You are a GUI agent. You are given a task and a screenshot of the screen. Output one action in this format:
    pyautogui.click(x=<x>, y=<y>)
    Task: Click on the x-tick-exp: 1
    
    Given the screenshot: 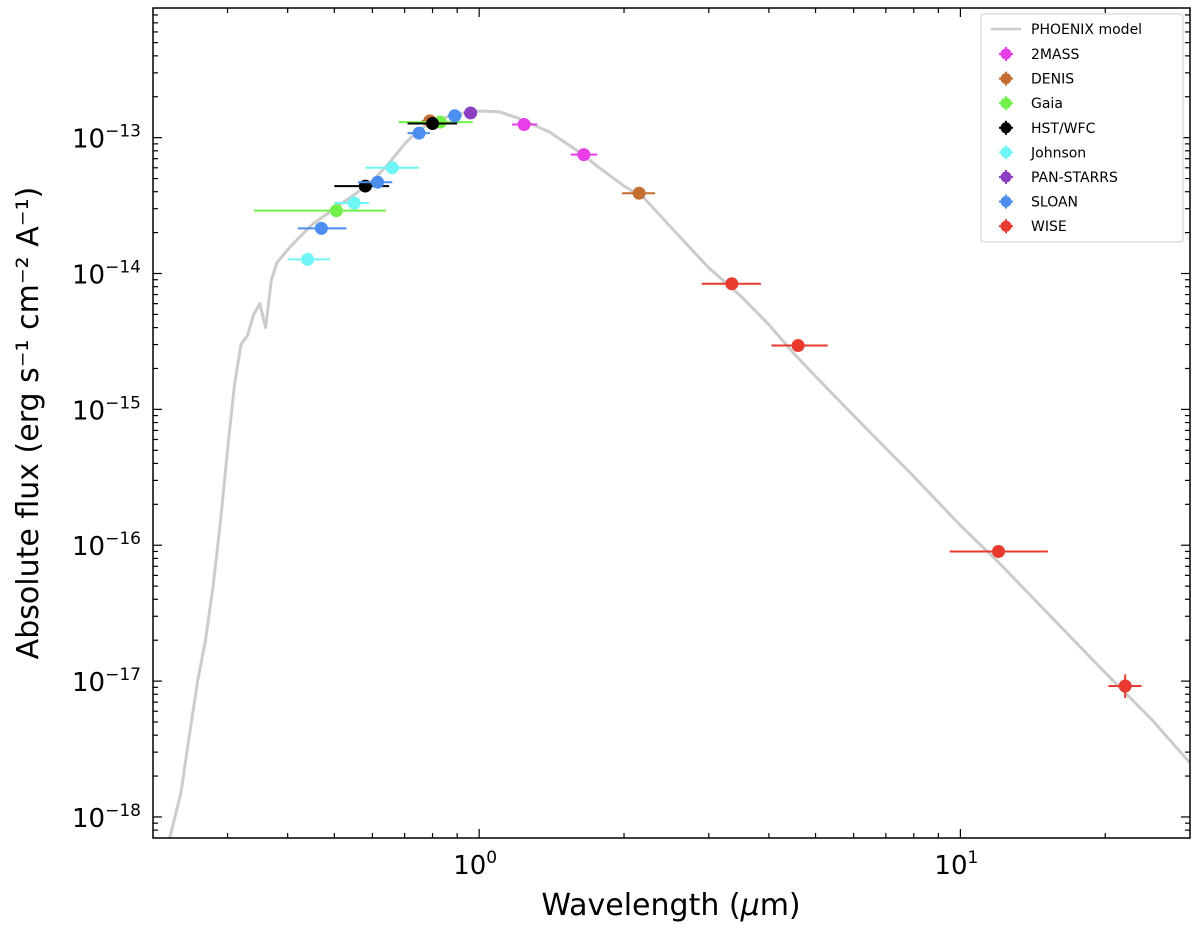 What is the action you would take?
    pyautogui.click(x=973, y=858)
    